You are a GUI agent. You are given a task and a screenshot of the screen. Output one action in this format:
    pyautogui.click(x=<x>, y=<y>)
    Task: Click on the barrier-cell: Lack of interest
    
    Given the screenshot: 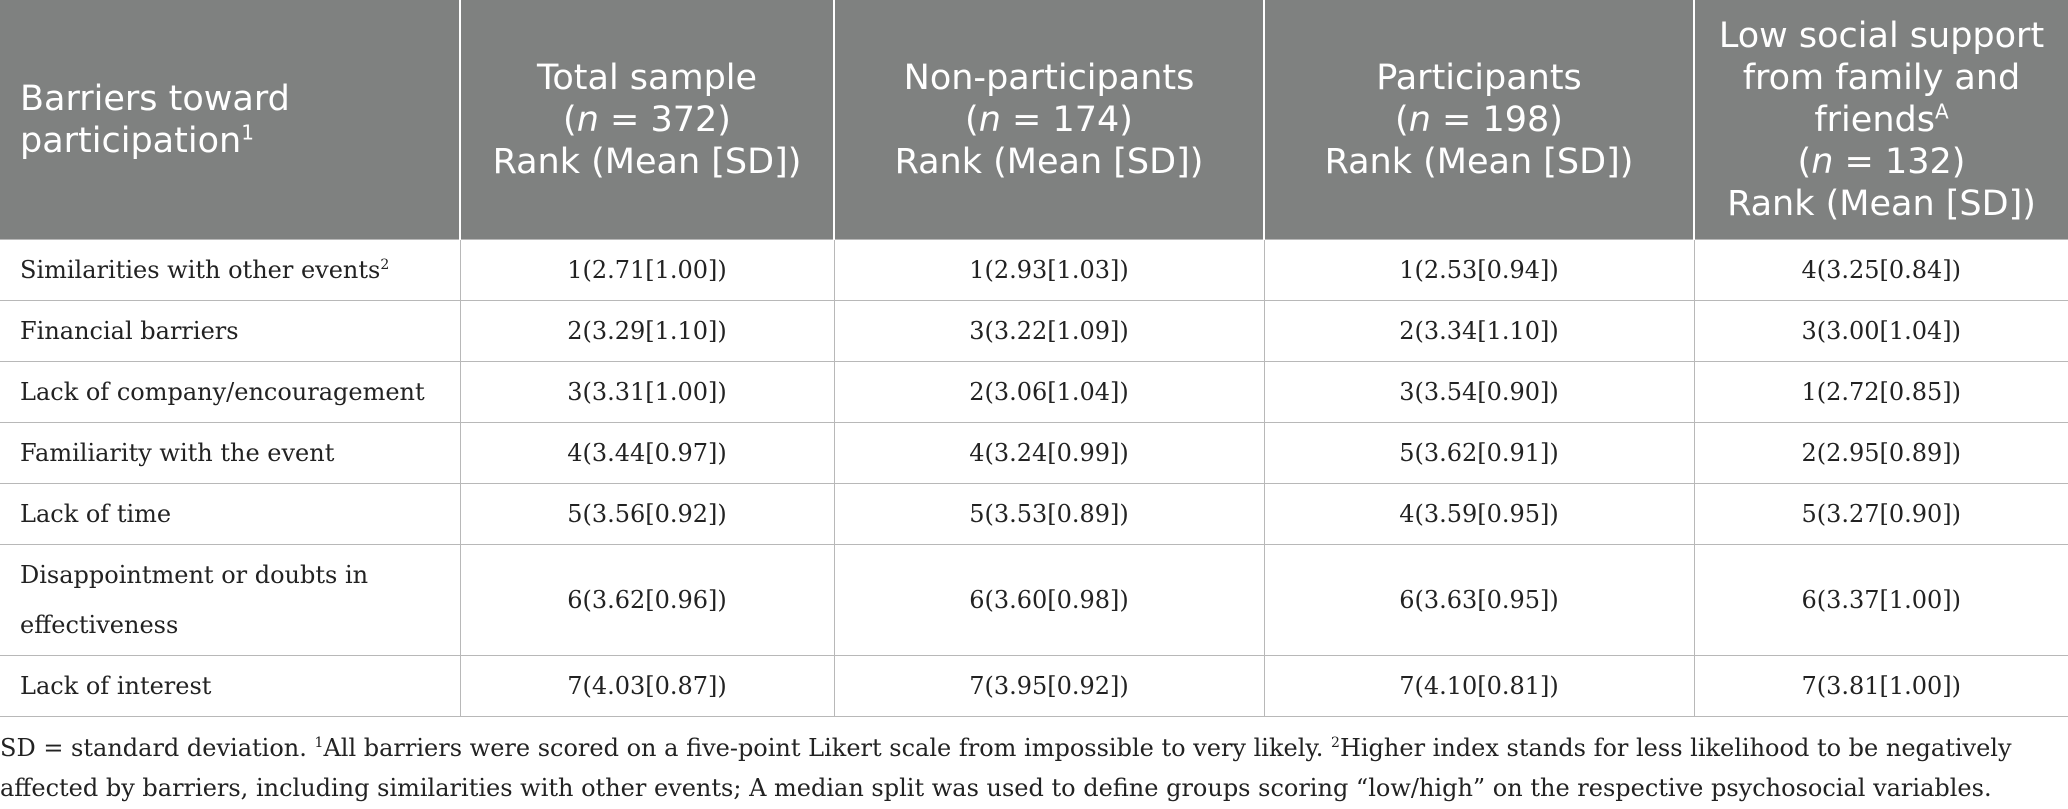 What is the action you would take?
    pyautogui.click(x=230, y=686)
    